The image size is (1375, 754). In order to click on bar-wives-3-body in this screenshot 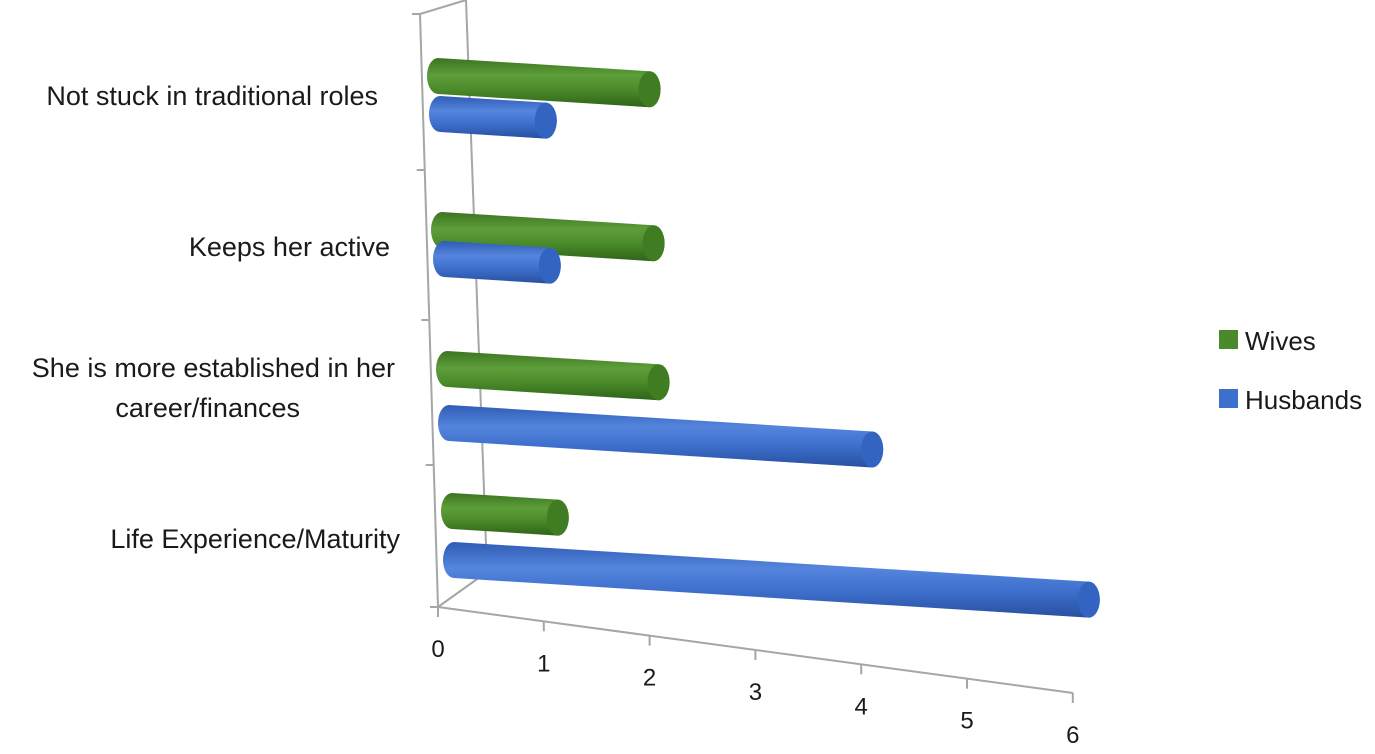, I will do `click(553, 376)`.